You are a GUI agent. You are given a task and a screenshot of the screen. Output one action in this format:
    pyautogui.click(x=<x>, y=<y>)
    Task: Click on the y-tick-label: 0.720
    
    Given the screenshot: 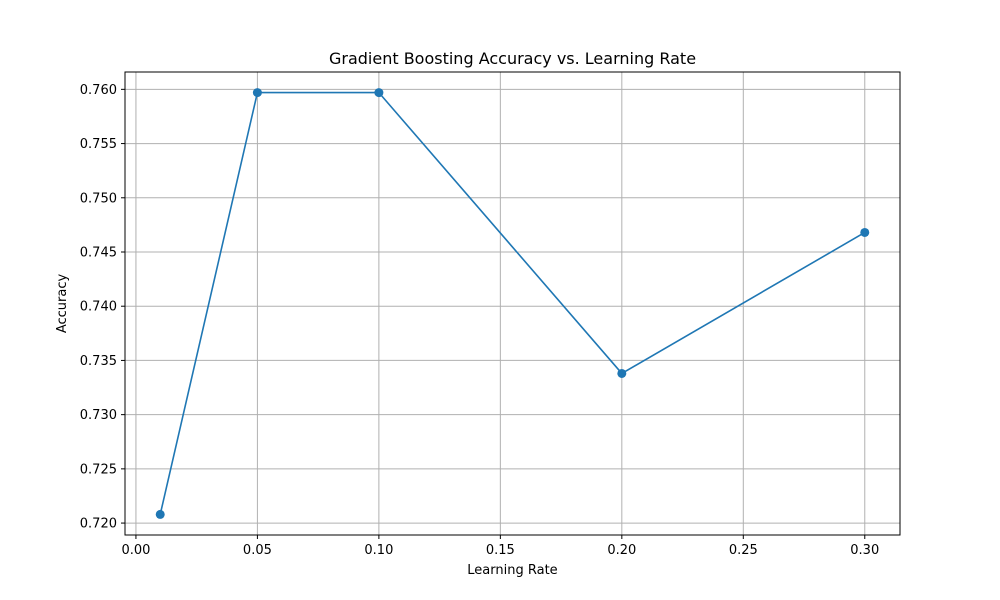 What is the action you would take?
    pyautogui.click(x=98, y=524)
    